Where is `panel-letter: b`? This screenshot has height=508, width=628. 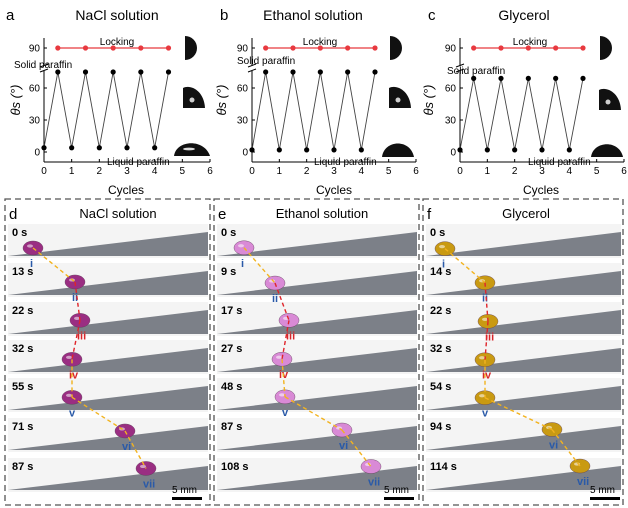
panel-letter: b is located at coordinates (224, 15).